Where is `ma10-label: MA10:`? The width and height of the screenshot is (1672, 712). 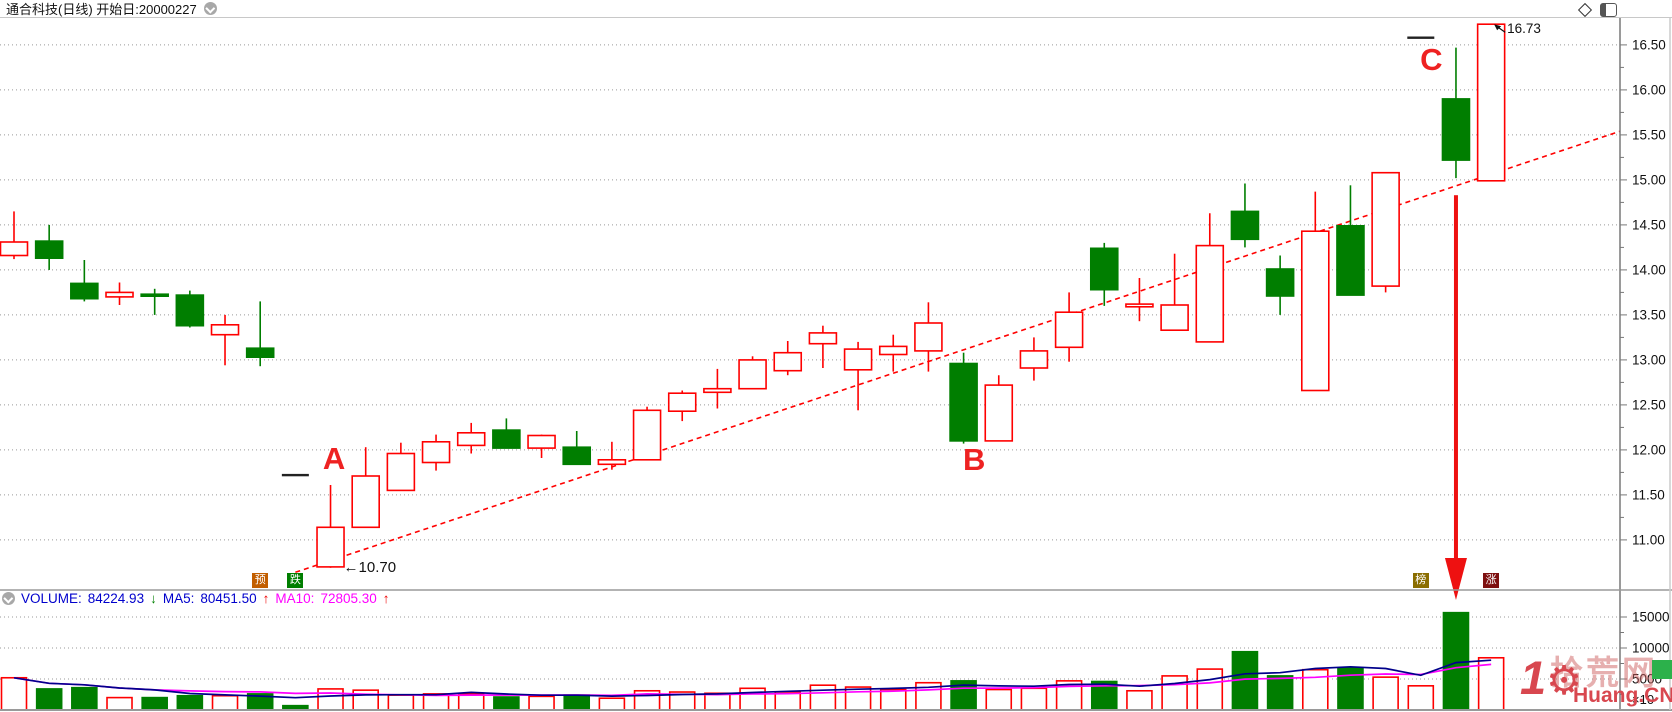
ma10-label: MA10: is located at coordinates (295, 598).